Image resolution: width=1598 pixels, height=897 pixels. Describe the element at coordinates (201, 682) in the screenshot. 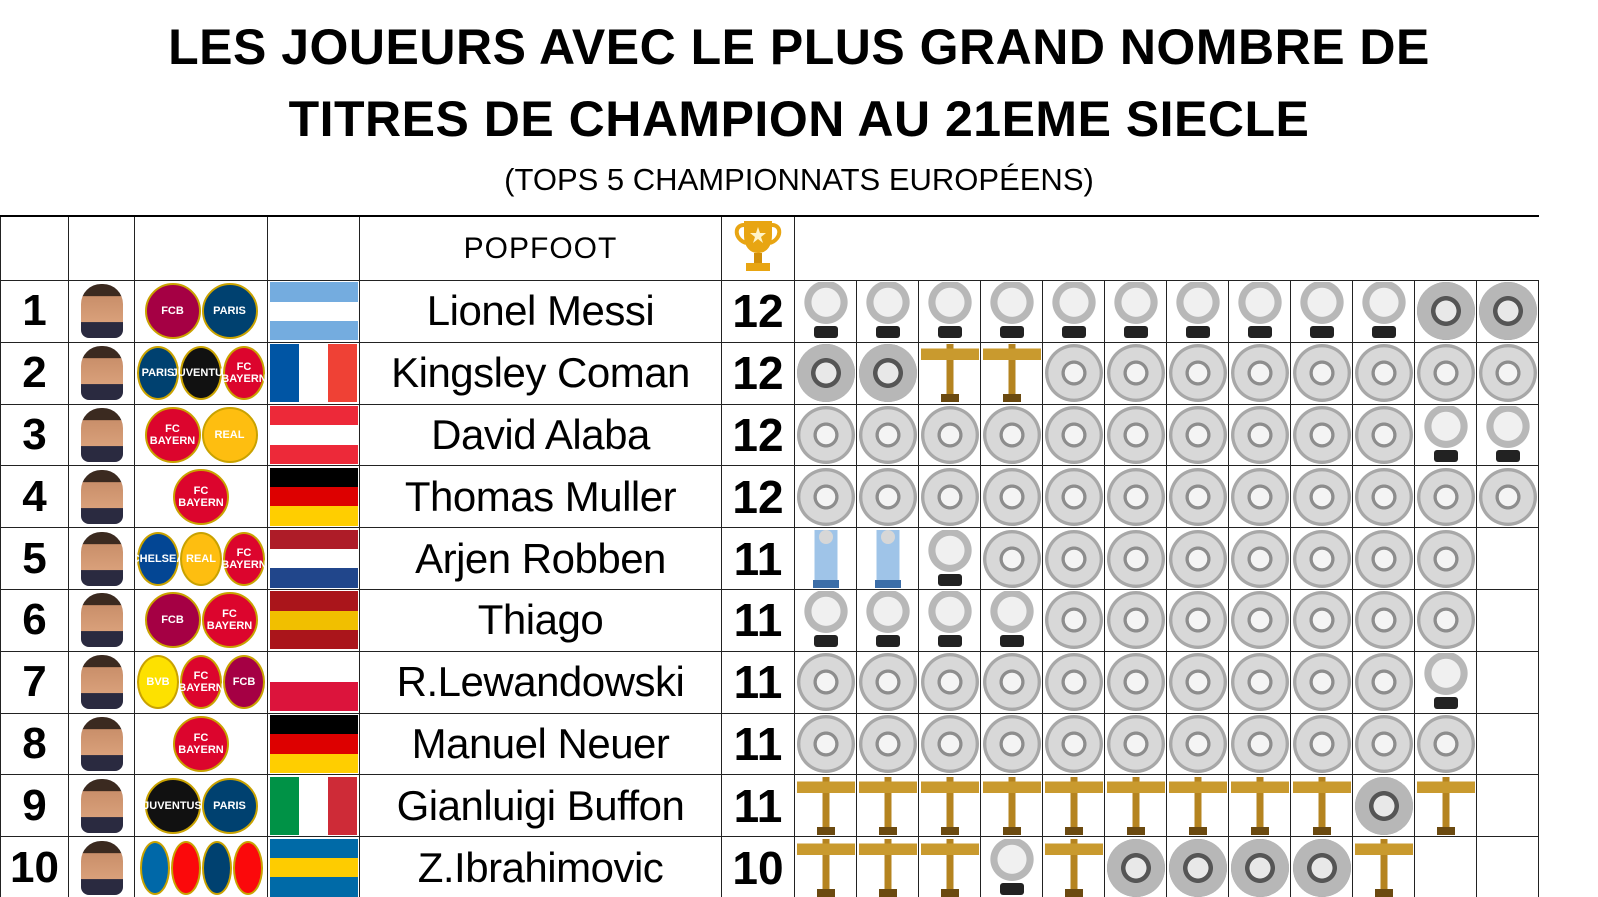

I see `club-crests: BVB FC BAYERN FCB` at that location.